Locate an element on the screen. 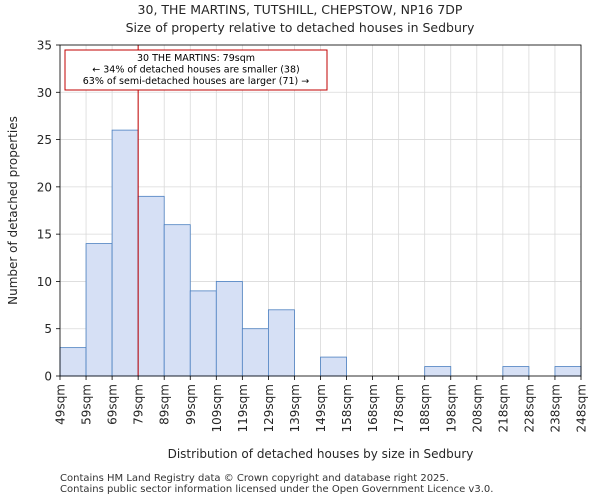 This screenshot has width=600, height=500. x-tick-label: 178sqm is located at coordinates (399, 408).